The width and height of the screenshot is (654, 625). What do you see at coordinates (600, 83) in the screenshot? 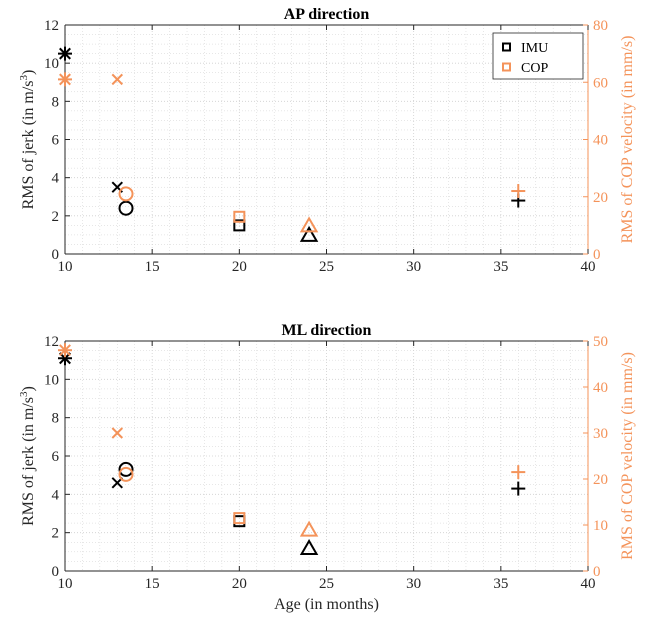
I see `y2-tick-label: 60` at bounding box center [600, 83].